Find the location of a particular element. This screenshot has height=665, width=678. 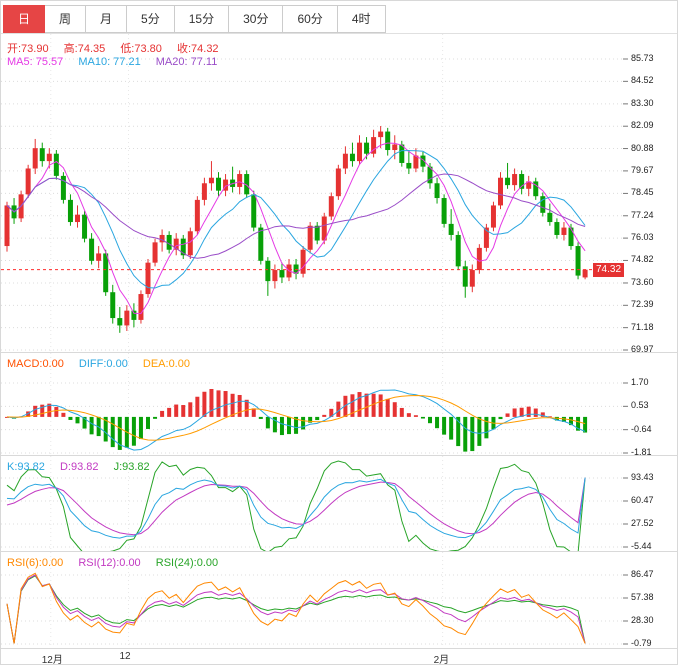

macd-header: MACD:0.00 DIFF:0.00 DEA:0.00 is located at coordinates (104, 364).